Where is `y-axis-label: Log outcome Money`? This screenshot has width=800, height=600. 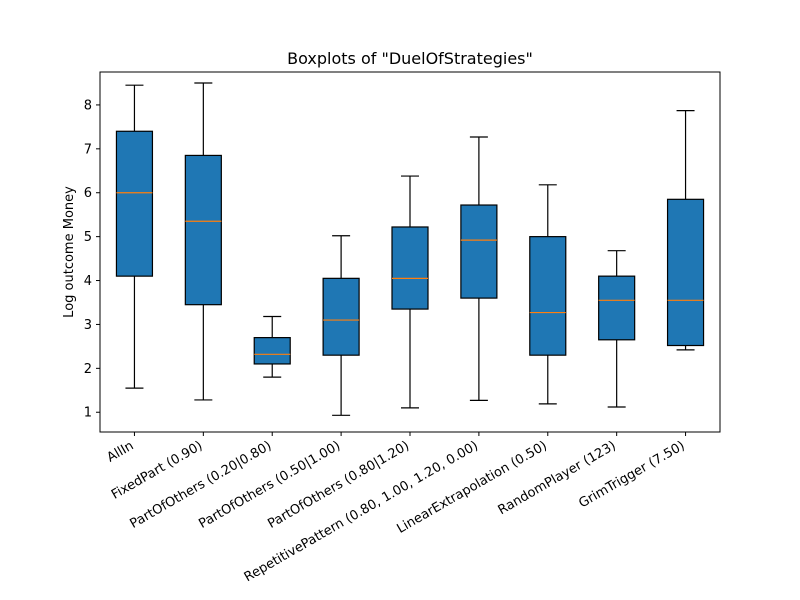 y-axis-label: Log outcome Money is located at coordinates (69, 252).